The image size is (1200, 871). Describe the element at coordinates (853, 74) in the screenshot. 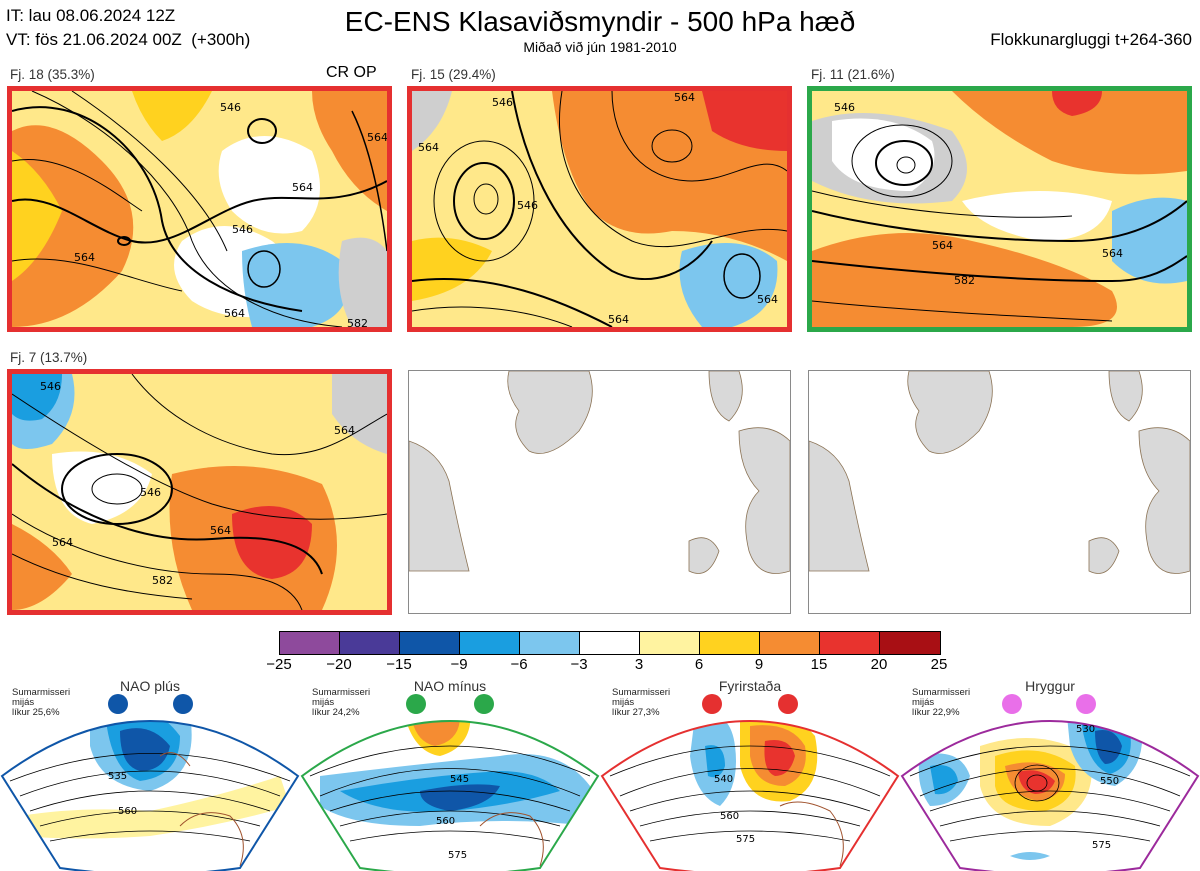

I see `cluster-3-label: Fj. 11 (21.6%)` at that location.